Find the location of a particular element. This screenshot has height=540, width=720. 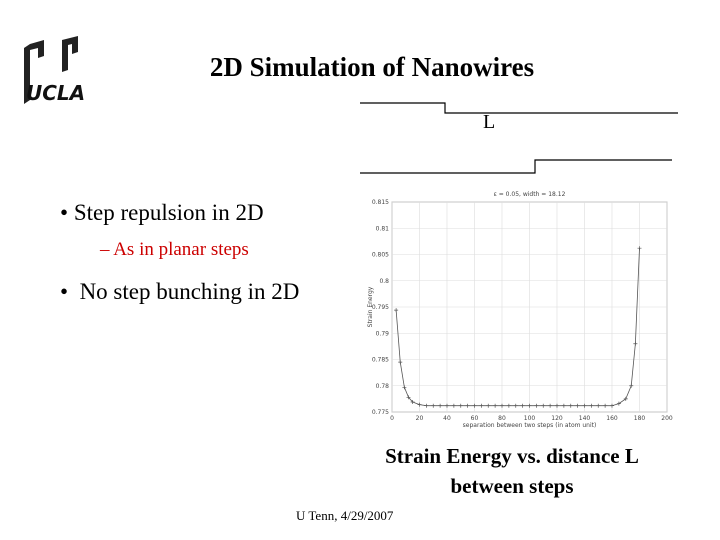

x-tick-label: 160 is located at coordinates (612, 418).